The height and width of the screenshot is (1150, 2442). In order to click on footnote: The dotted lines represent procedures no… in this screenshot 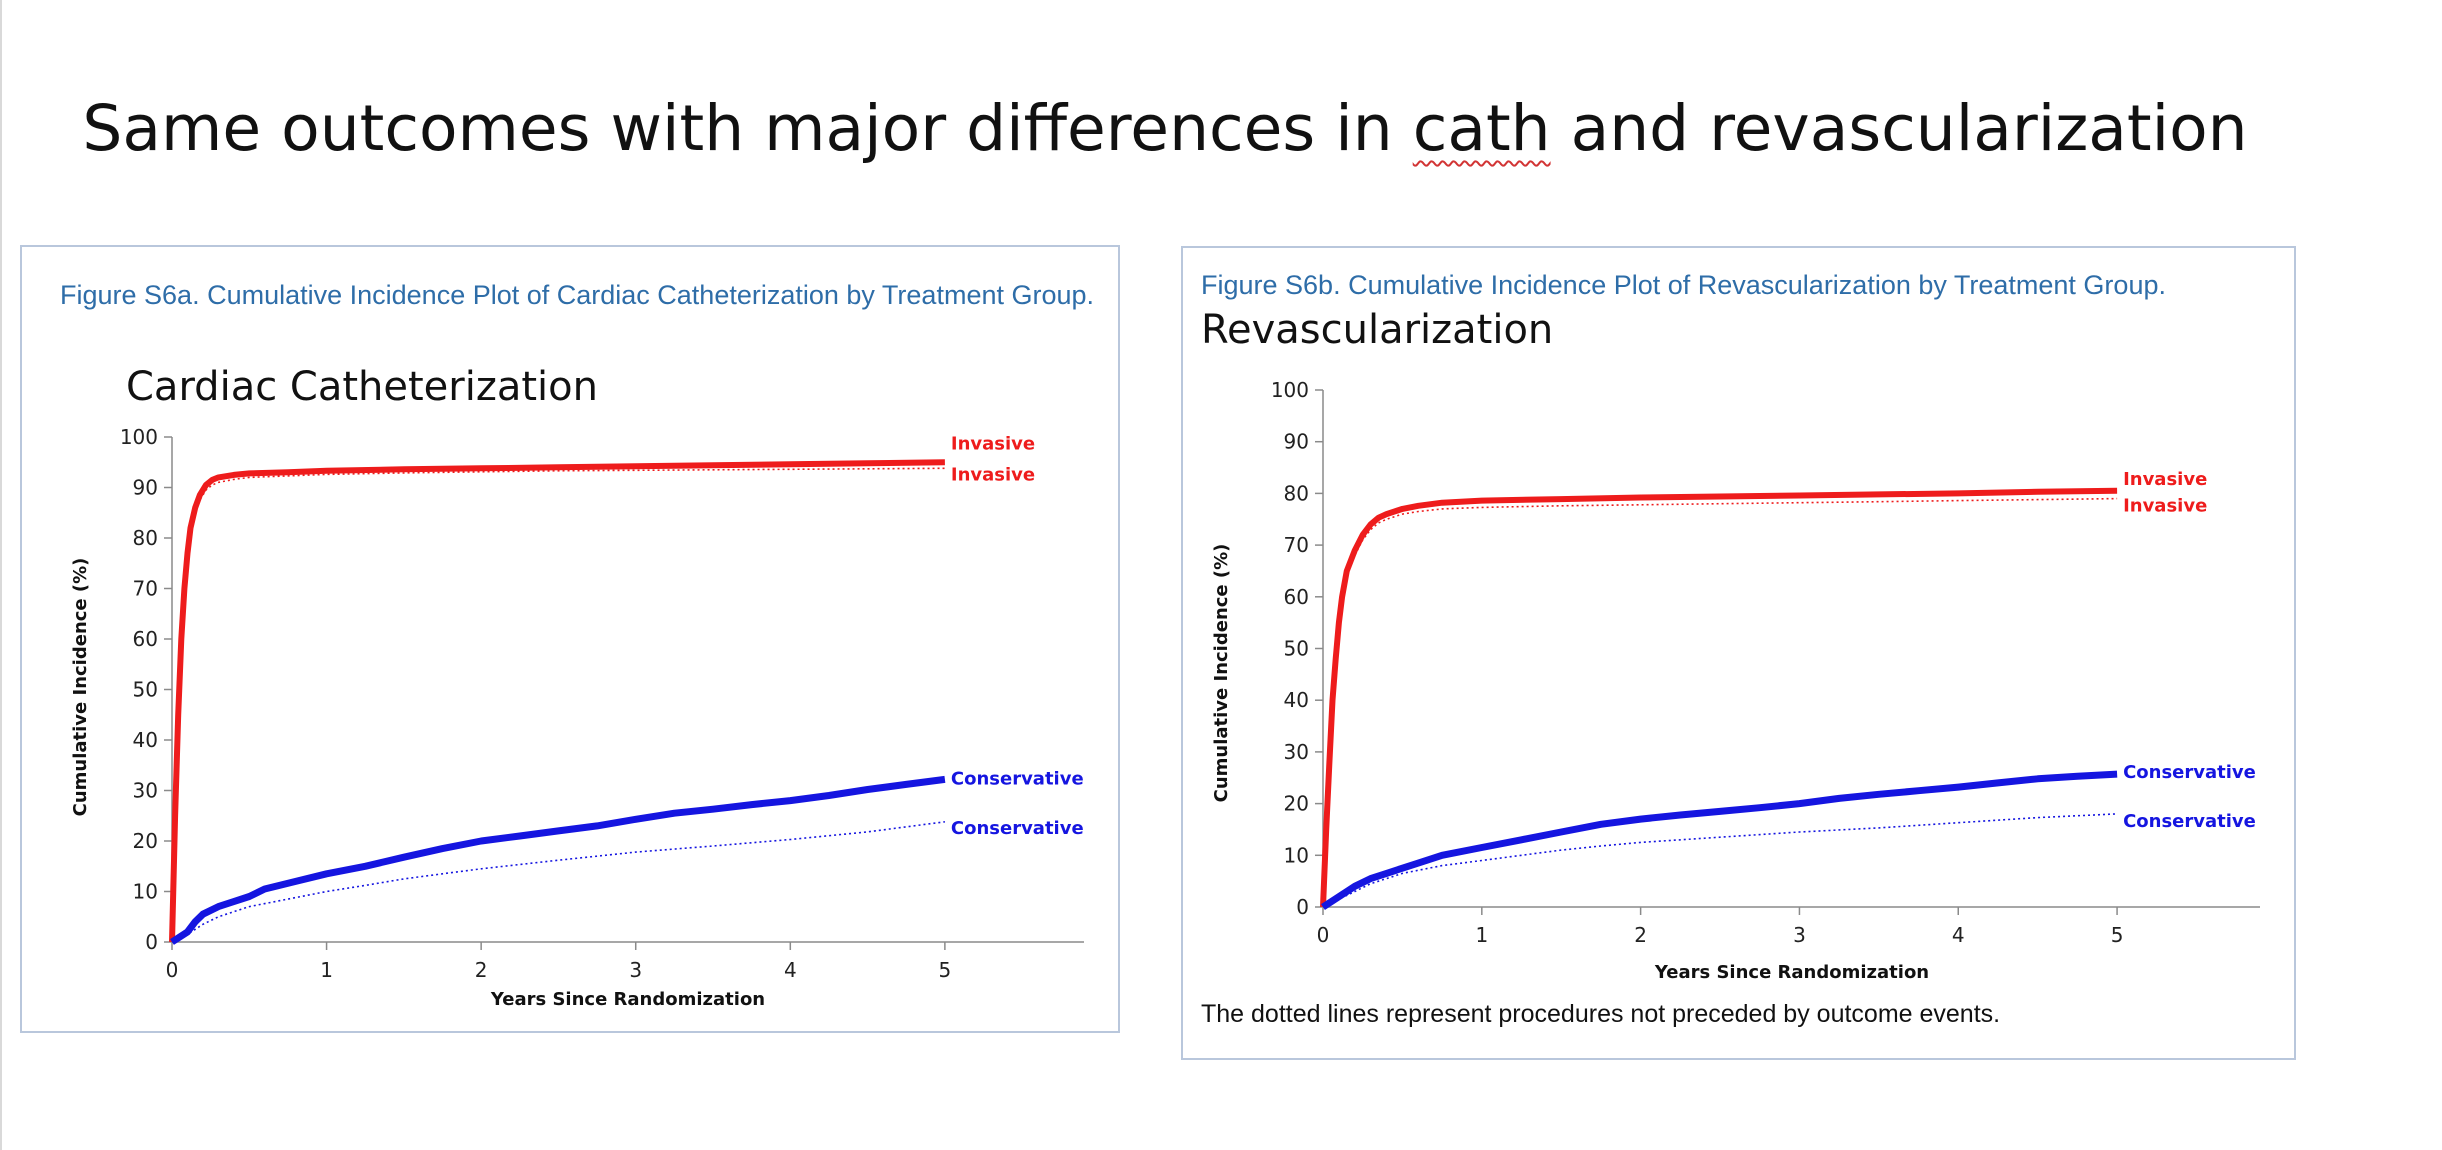, I will do `click(1600, 1014)`.